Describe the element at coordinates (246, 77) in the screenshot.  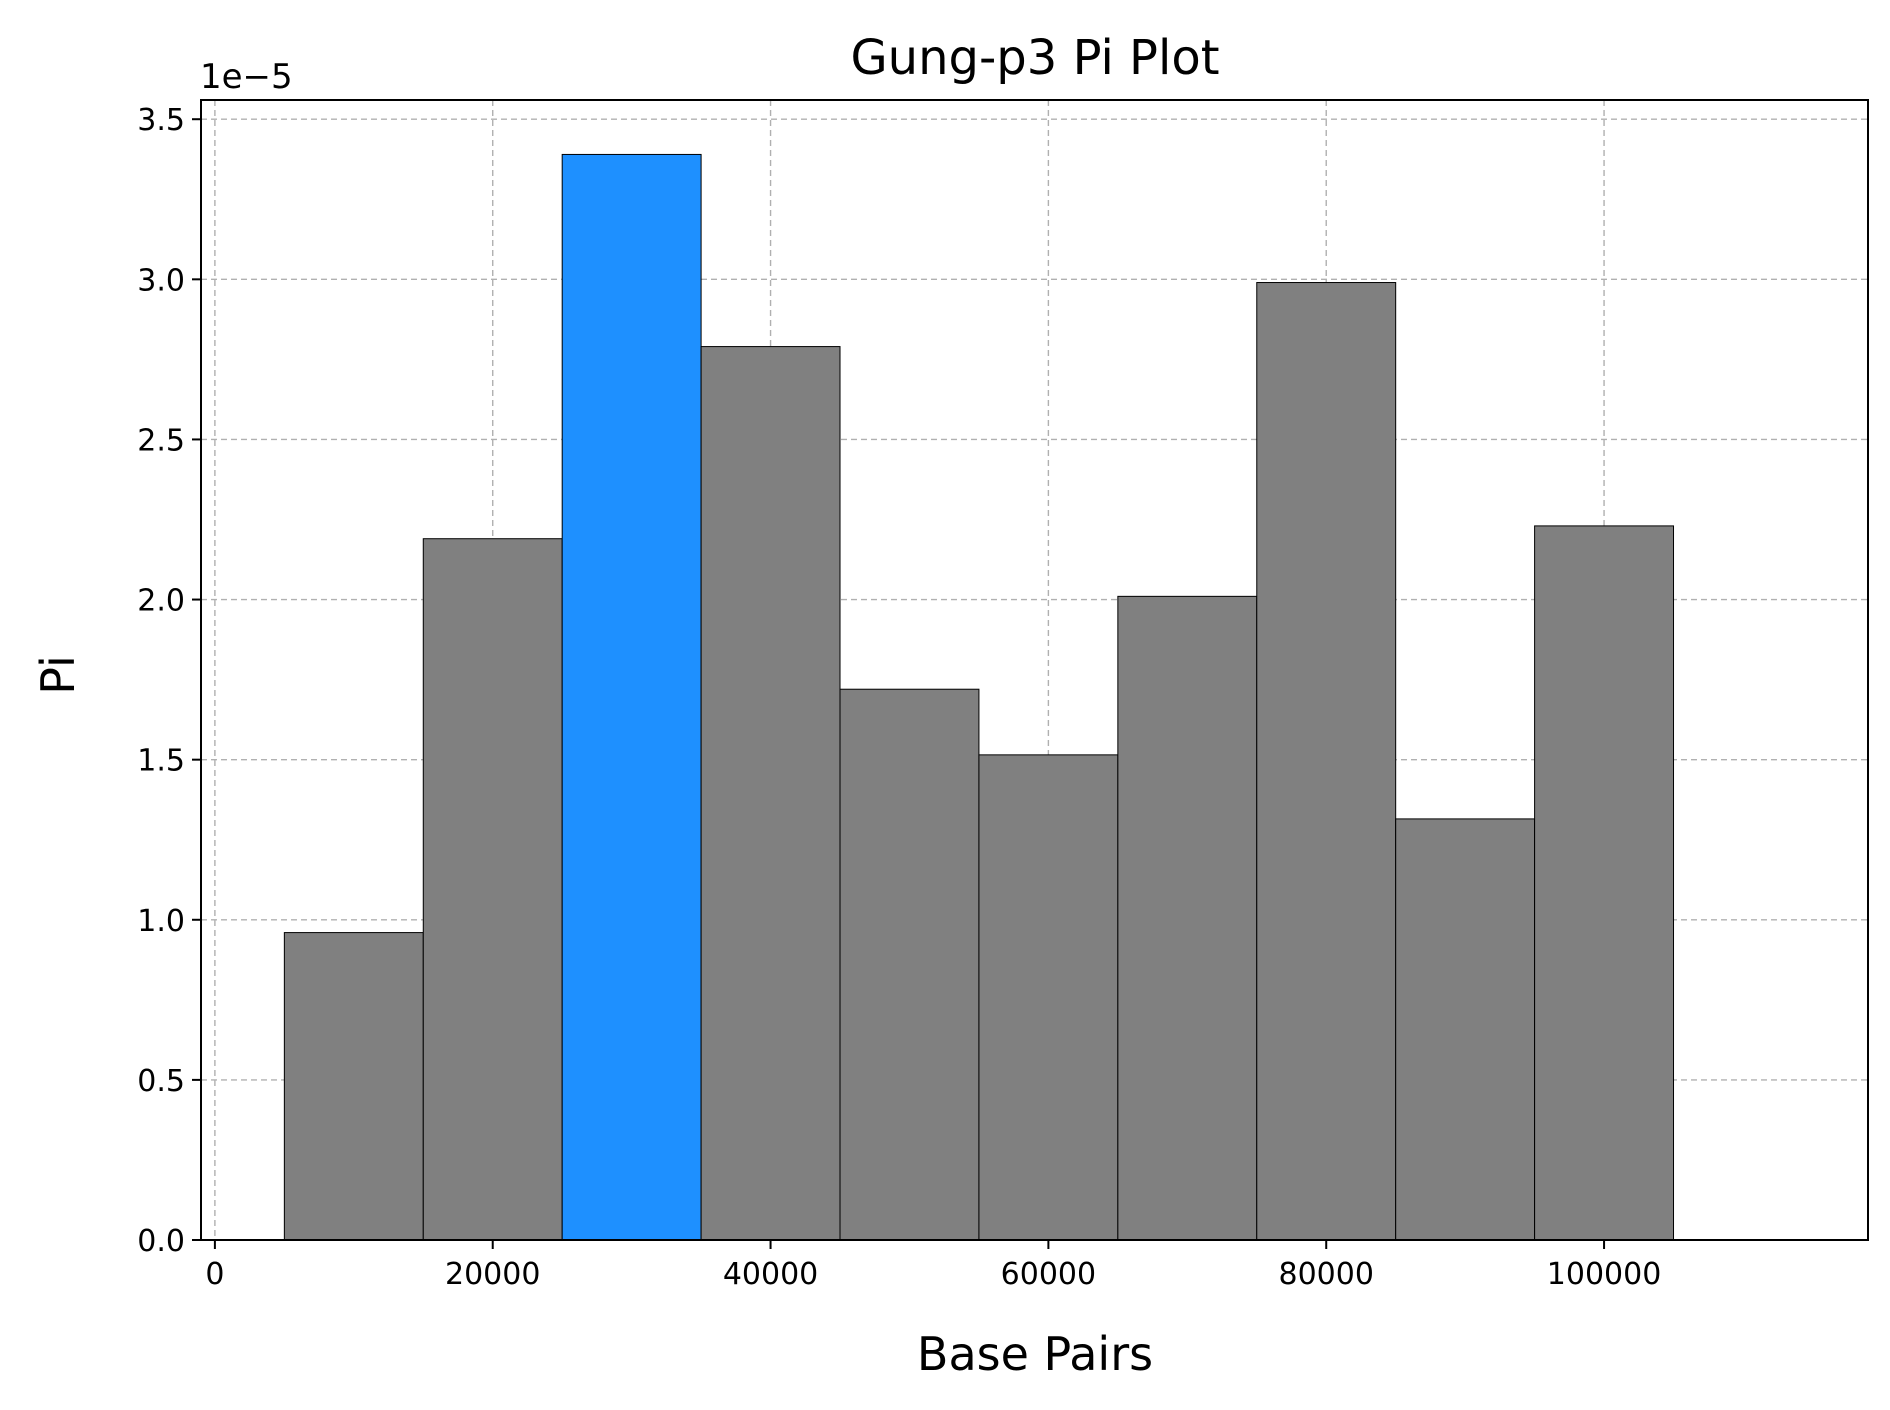
I see `y-offset-label: 1e−5` at that location.